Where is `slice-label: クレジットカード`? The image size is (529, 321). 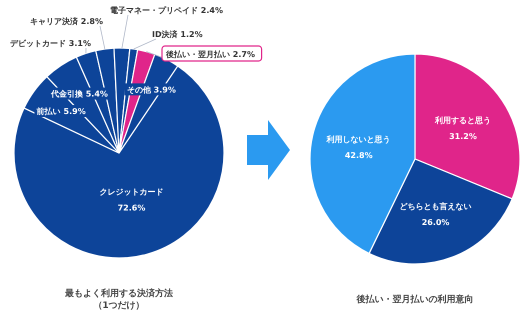
slice-label: クレジットカード is located at coordinates (131, 192).